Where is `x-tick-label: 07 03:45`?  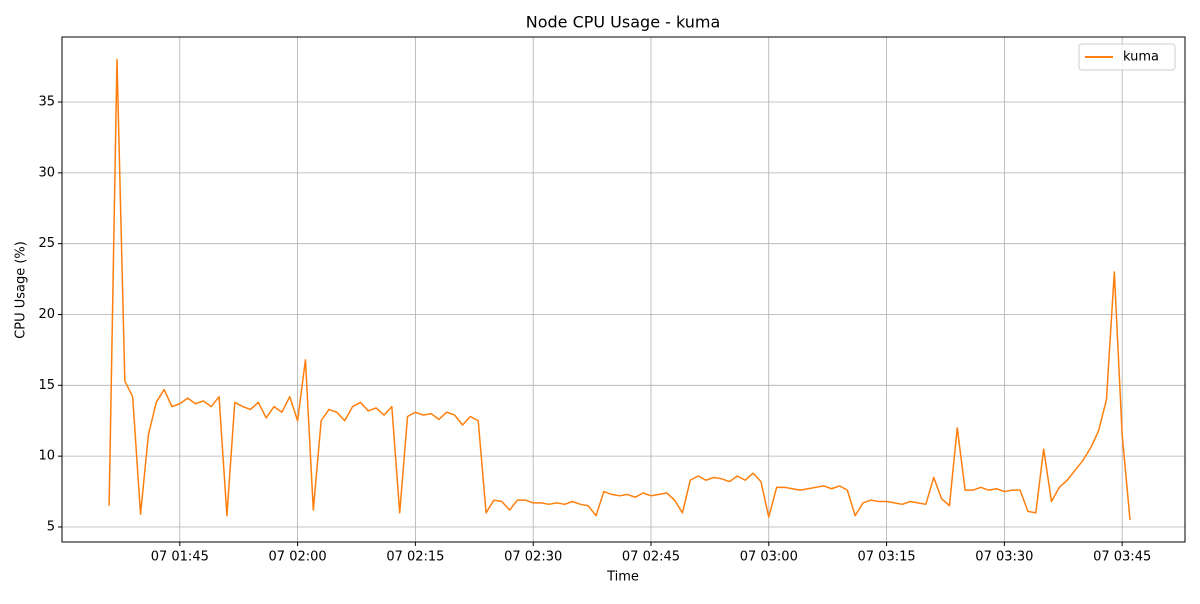 x-tick-label: 07 03:45 is located at coordinates (1122, 557).